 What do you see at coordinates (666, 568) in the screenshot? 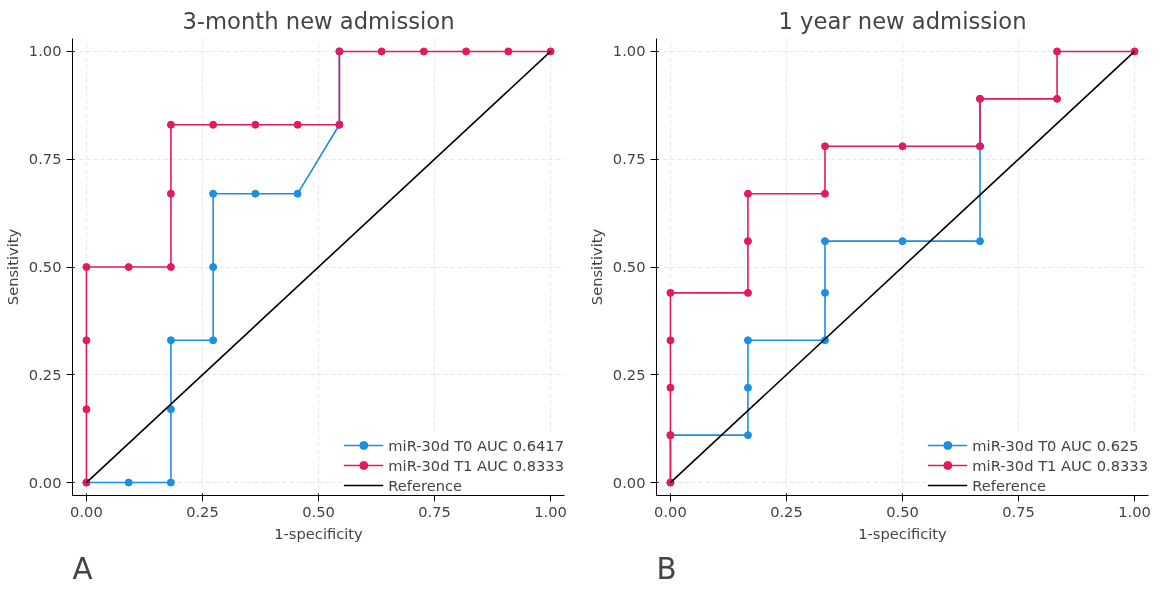
I see `text: B` at bounding box center [666, 568].